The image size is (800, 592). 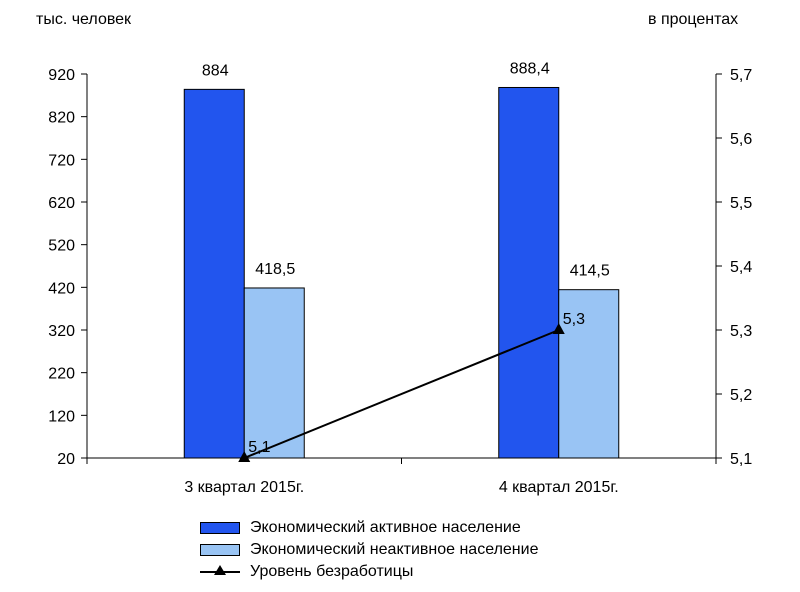 I want to click on right-tick-label: 5,1, so click(x=741, y=459).